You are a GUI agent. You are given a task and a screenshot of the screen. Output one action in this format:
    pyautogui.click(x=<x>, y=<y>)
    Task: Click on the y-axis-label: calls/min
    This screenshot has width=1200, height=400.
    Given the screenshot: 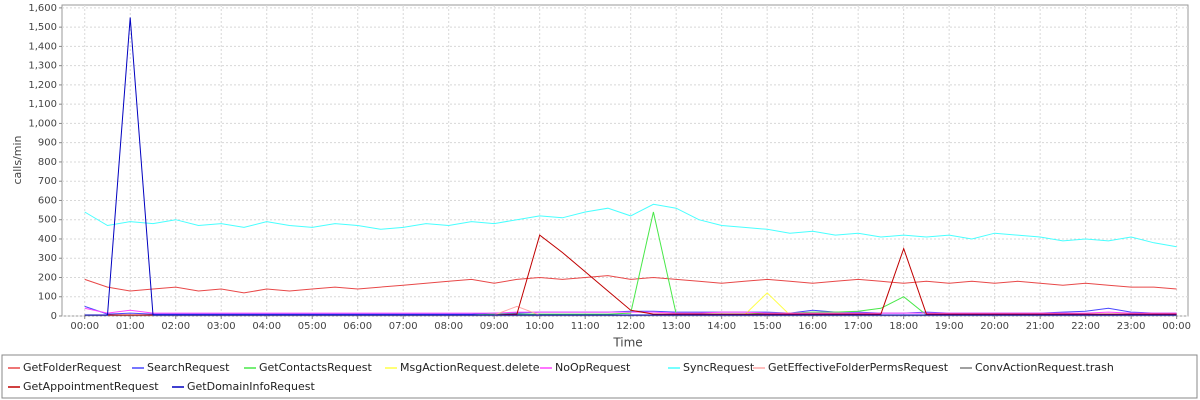 What is the action you would take?
    pyautogui.click(x=17, y=159)
    